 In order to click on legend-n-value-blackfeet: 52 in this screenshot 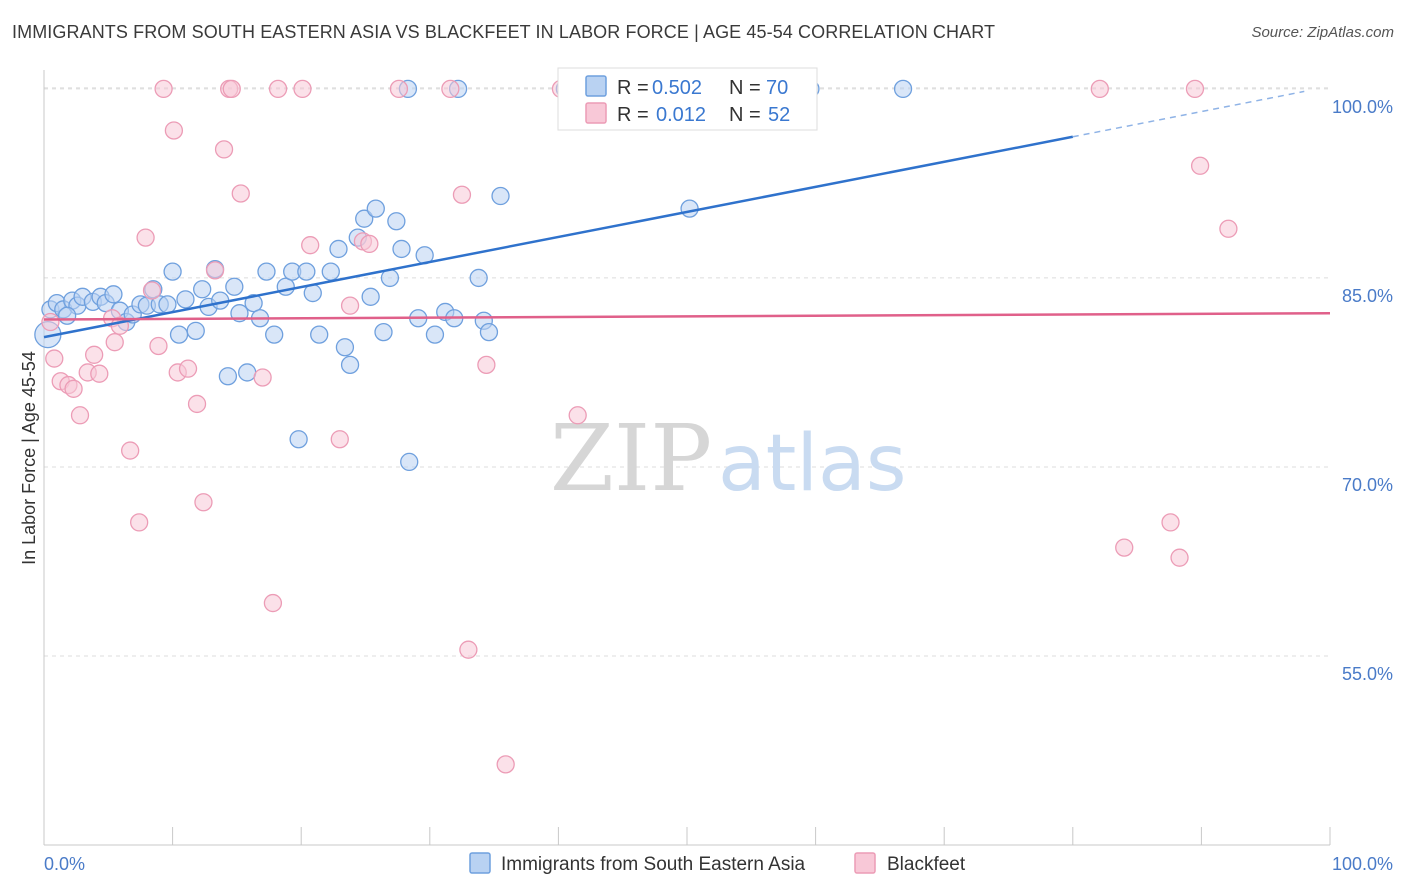, I will do `click(779, 115)`.